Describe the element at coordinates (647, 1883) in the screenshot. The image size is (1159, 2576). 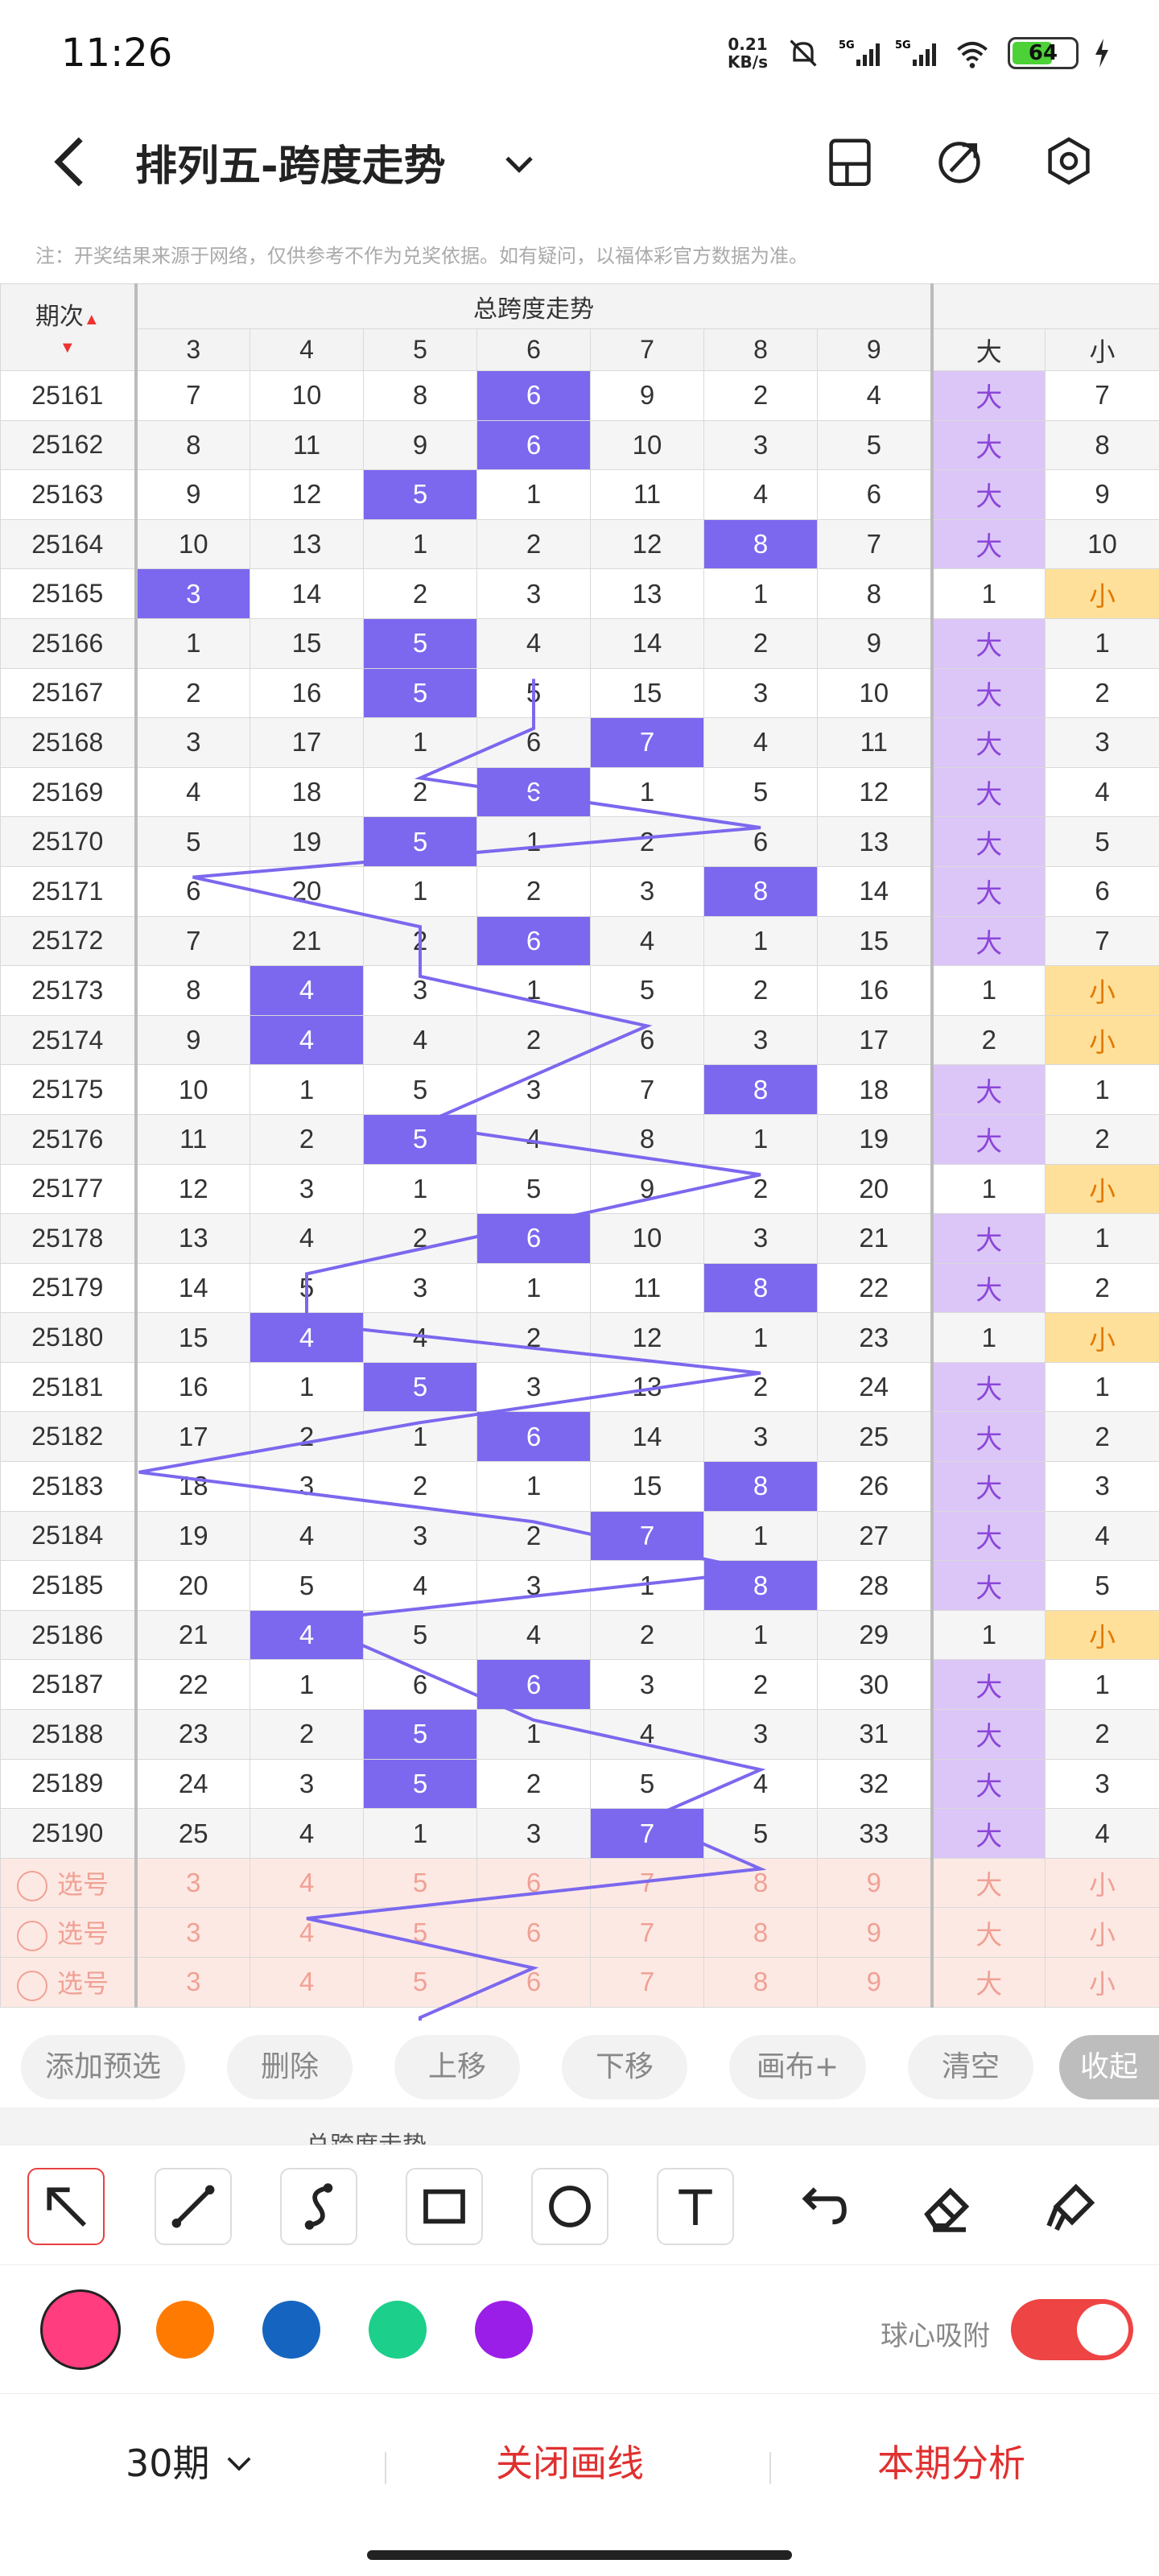
I see `preselect-cell: 7` at that location.